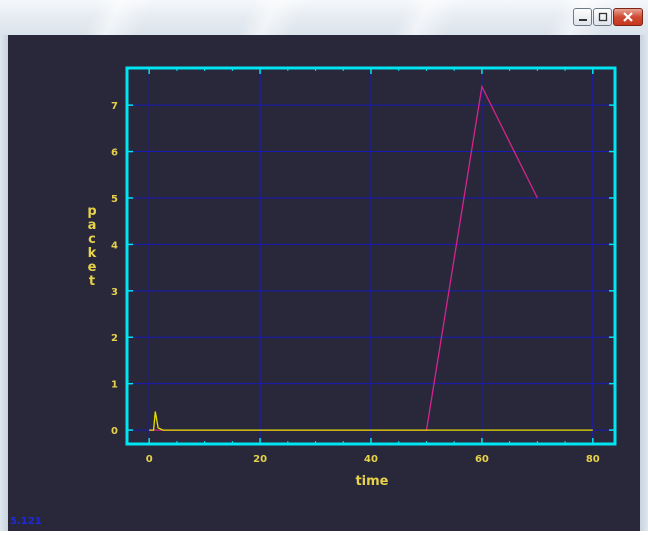 This screenshot has height=535, width=648. I want to click on close-icon, so click(628, 17).